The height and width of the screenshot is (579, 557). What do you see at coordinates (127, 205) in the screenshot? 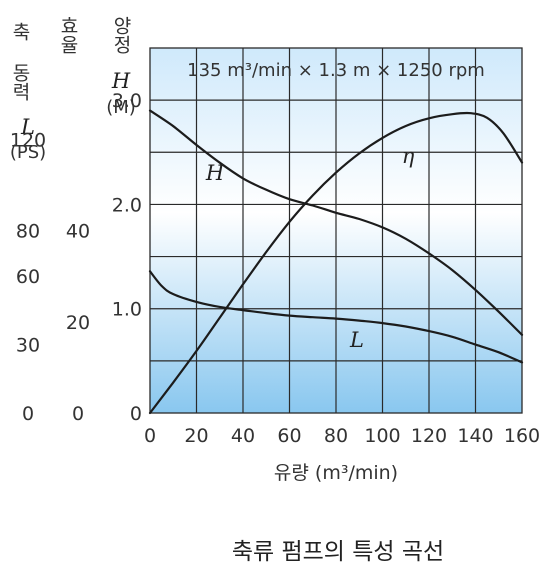
I see `y-tick-label-H: 2.0` at bounding box center [127, 205].